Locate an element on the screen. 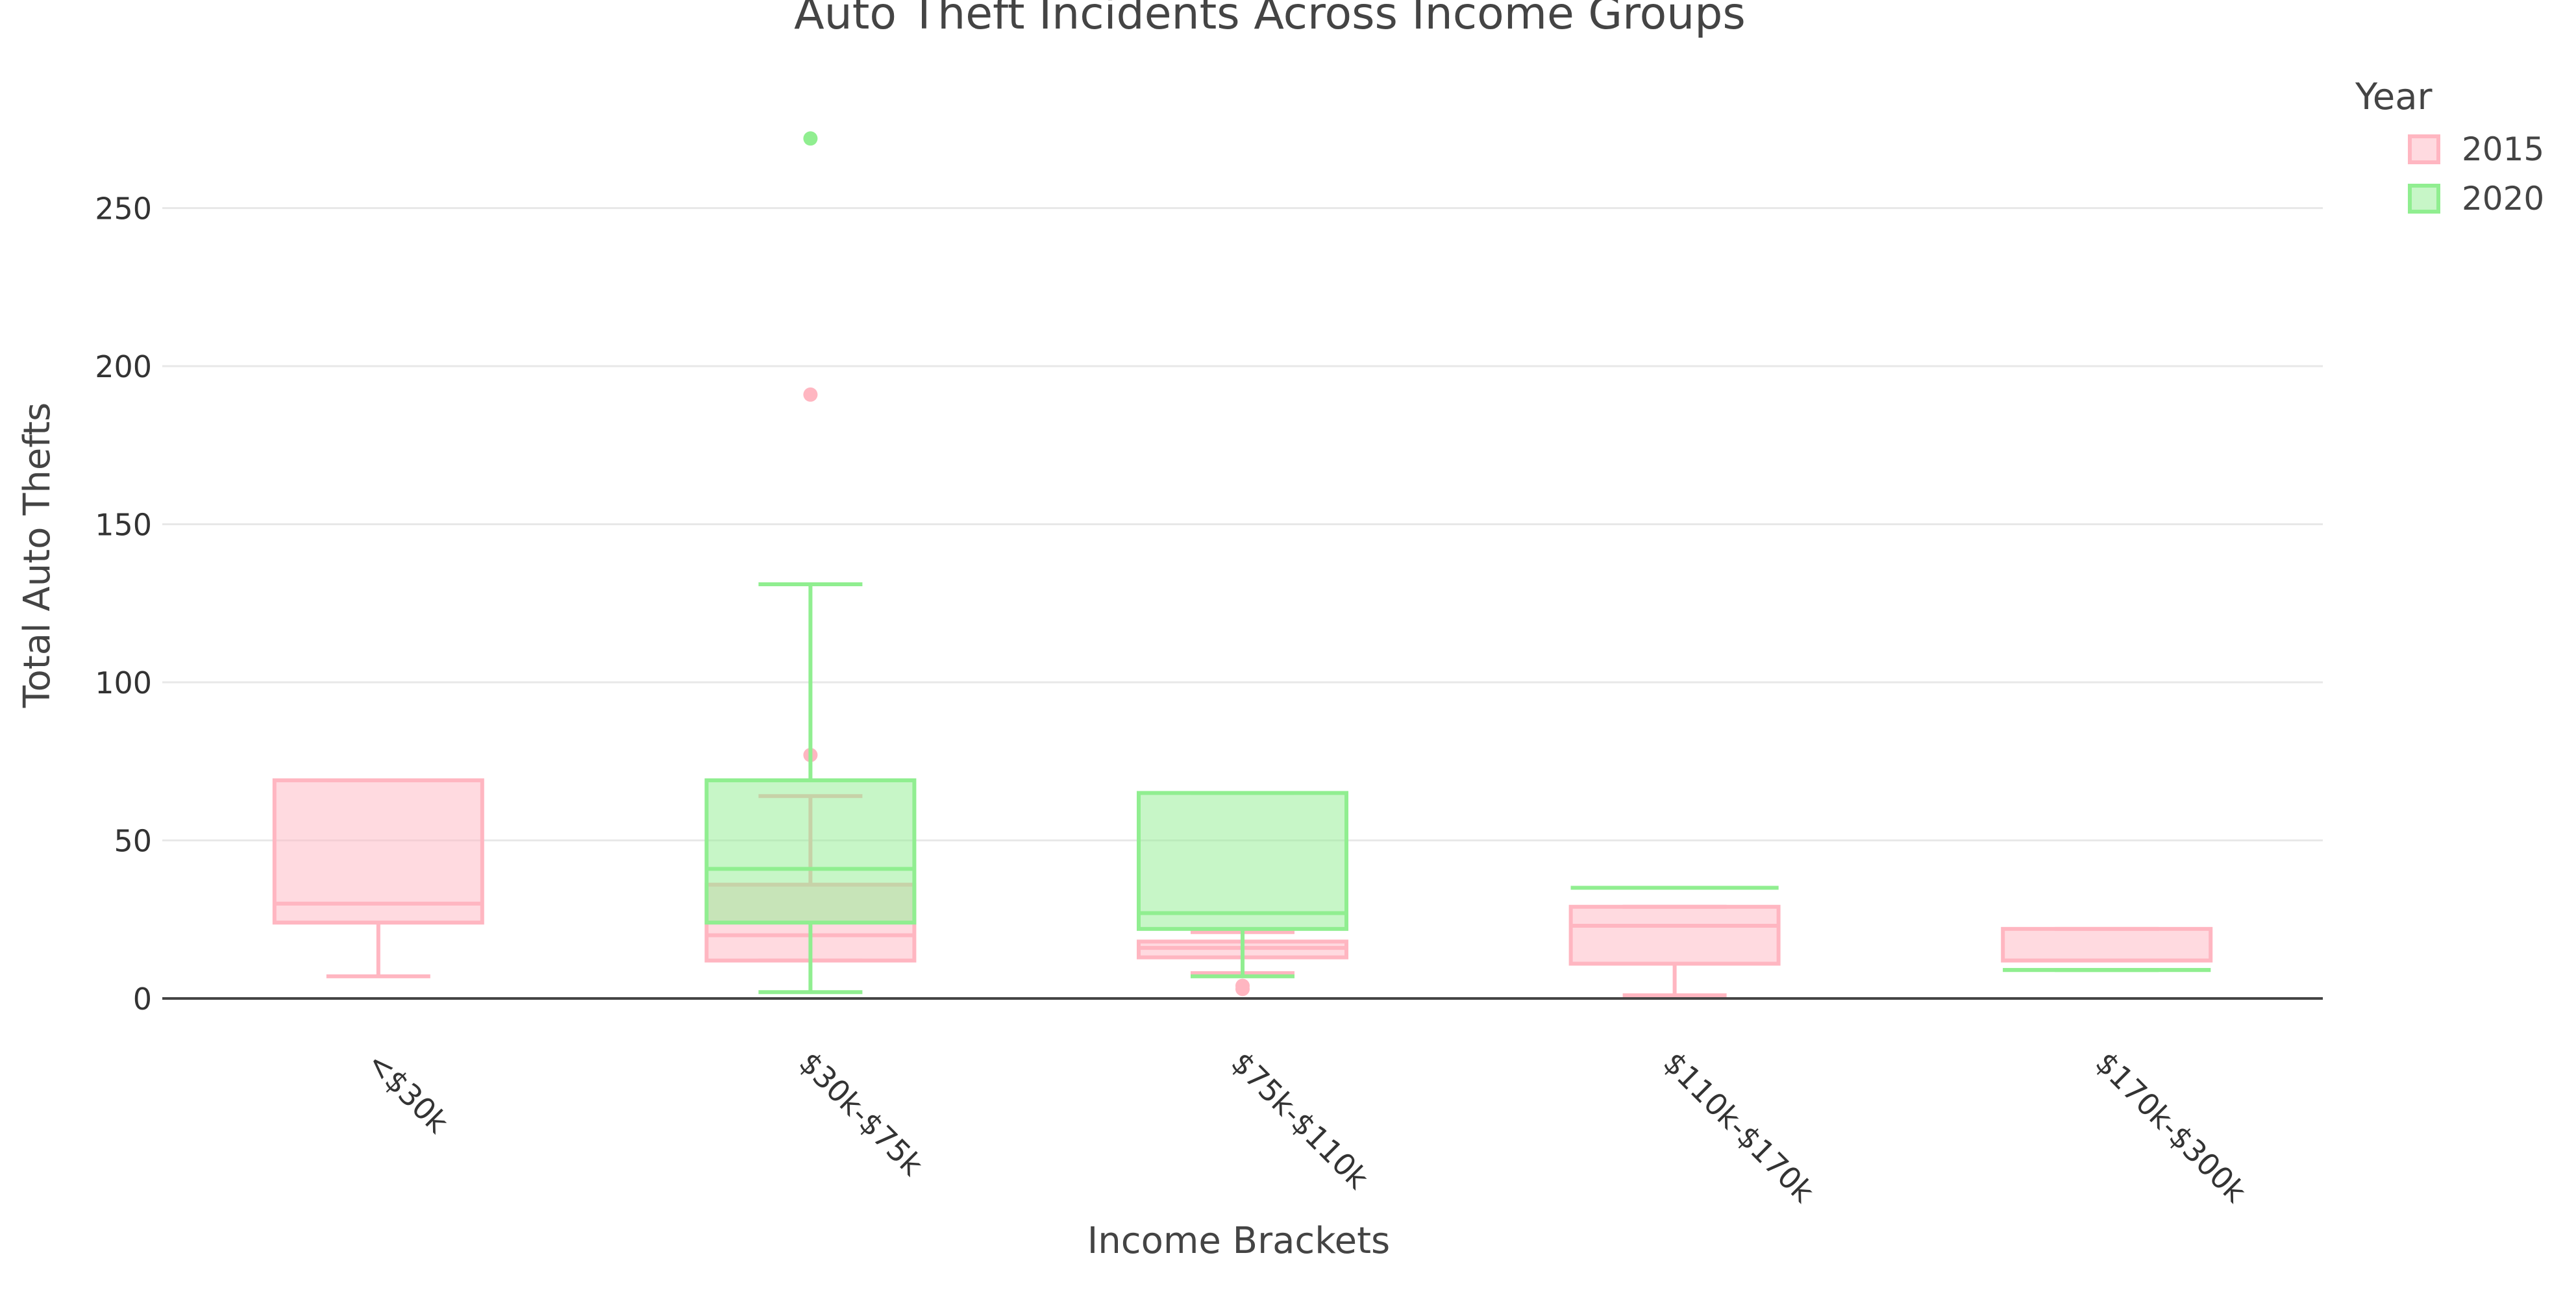 This screenshot has height=1301, width=2576. legend-item-2020: 2020 is located at coordinates (2476, 198).